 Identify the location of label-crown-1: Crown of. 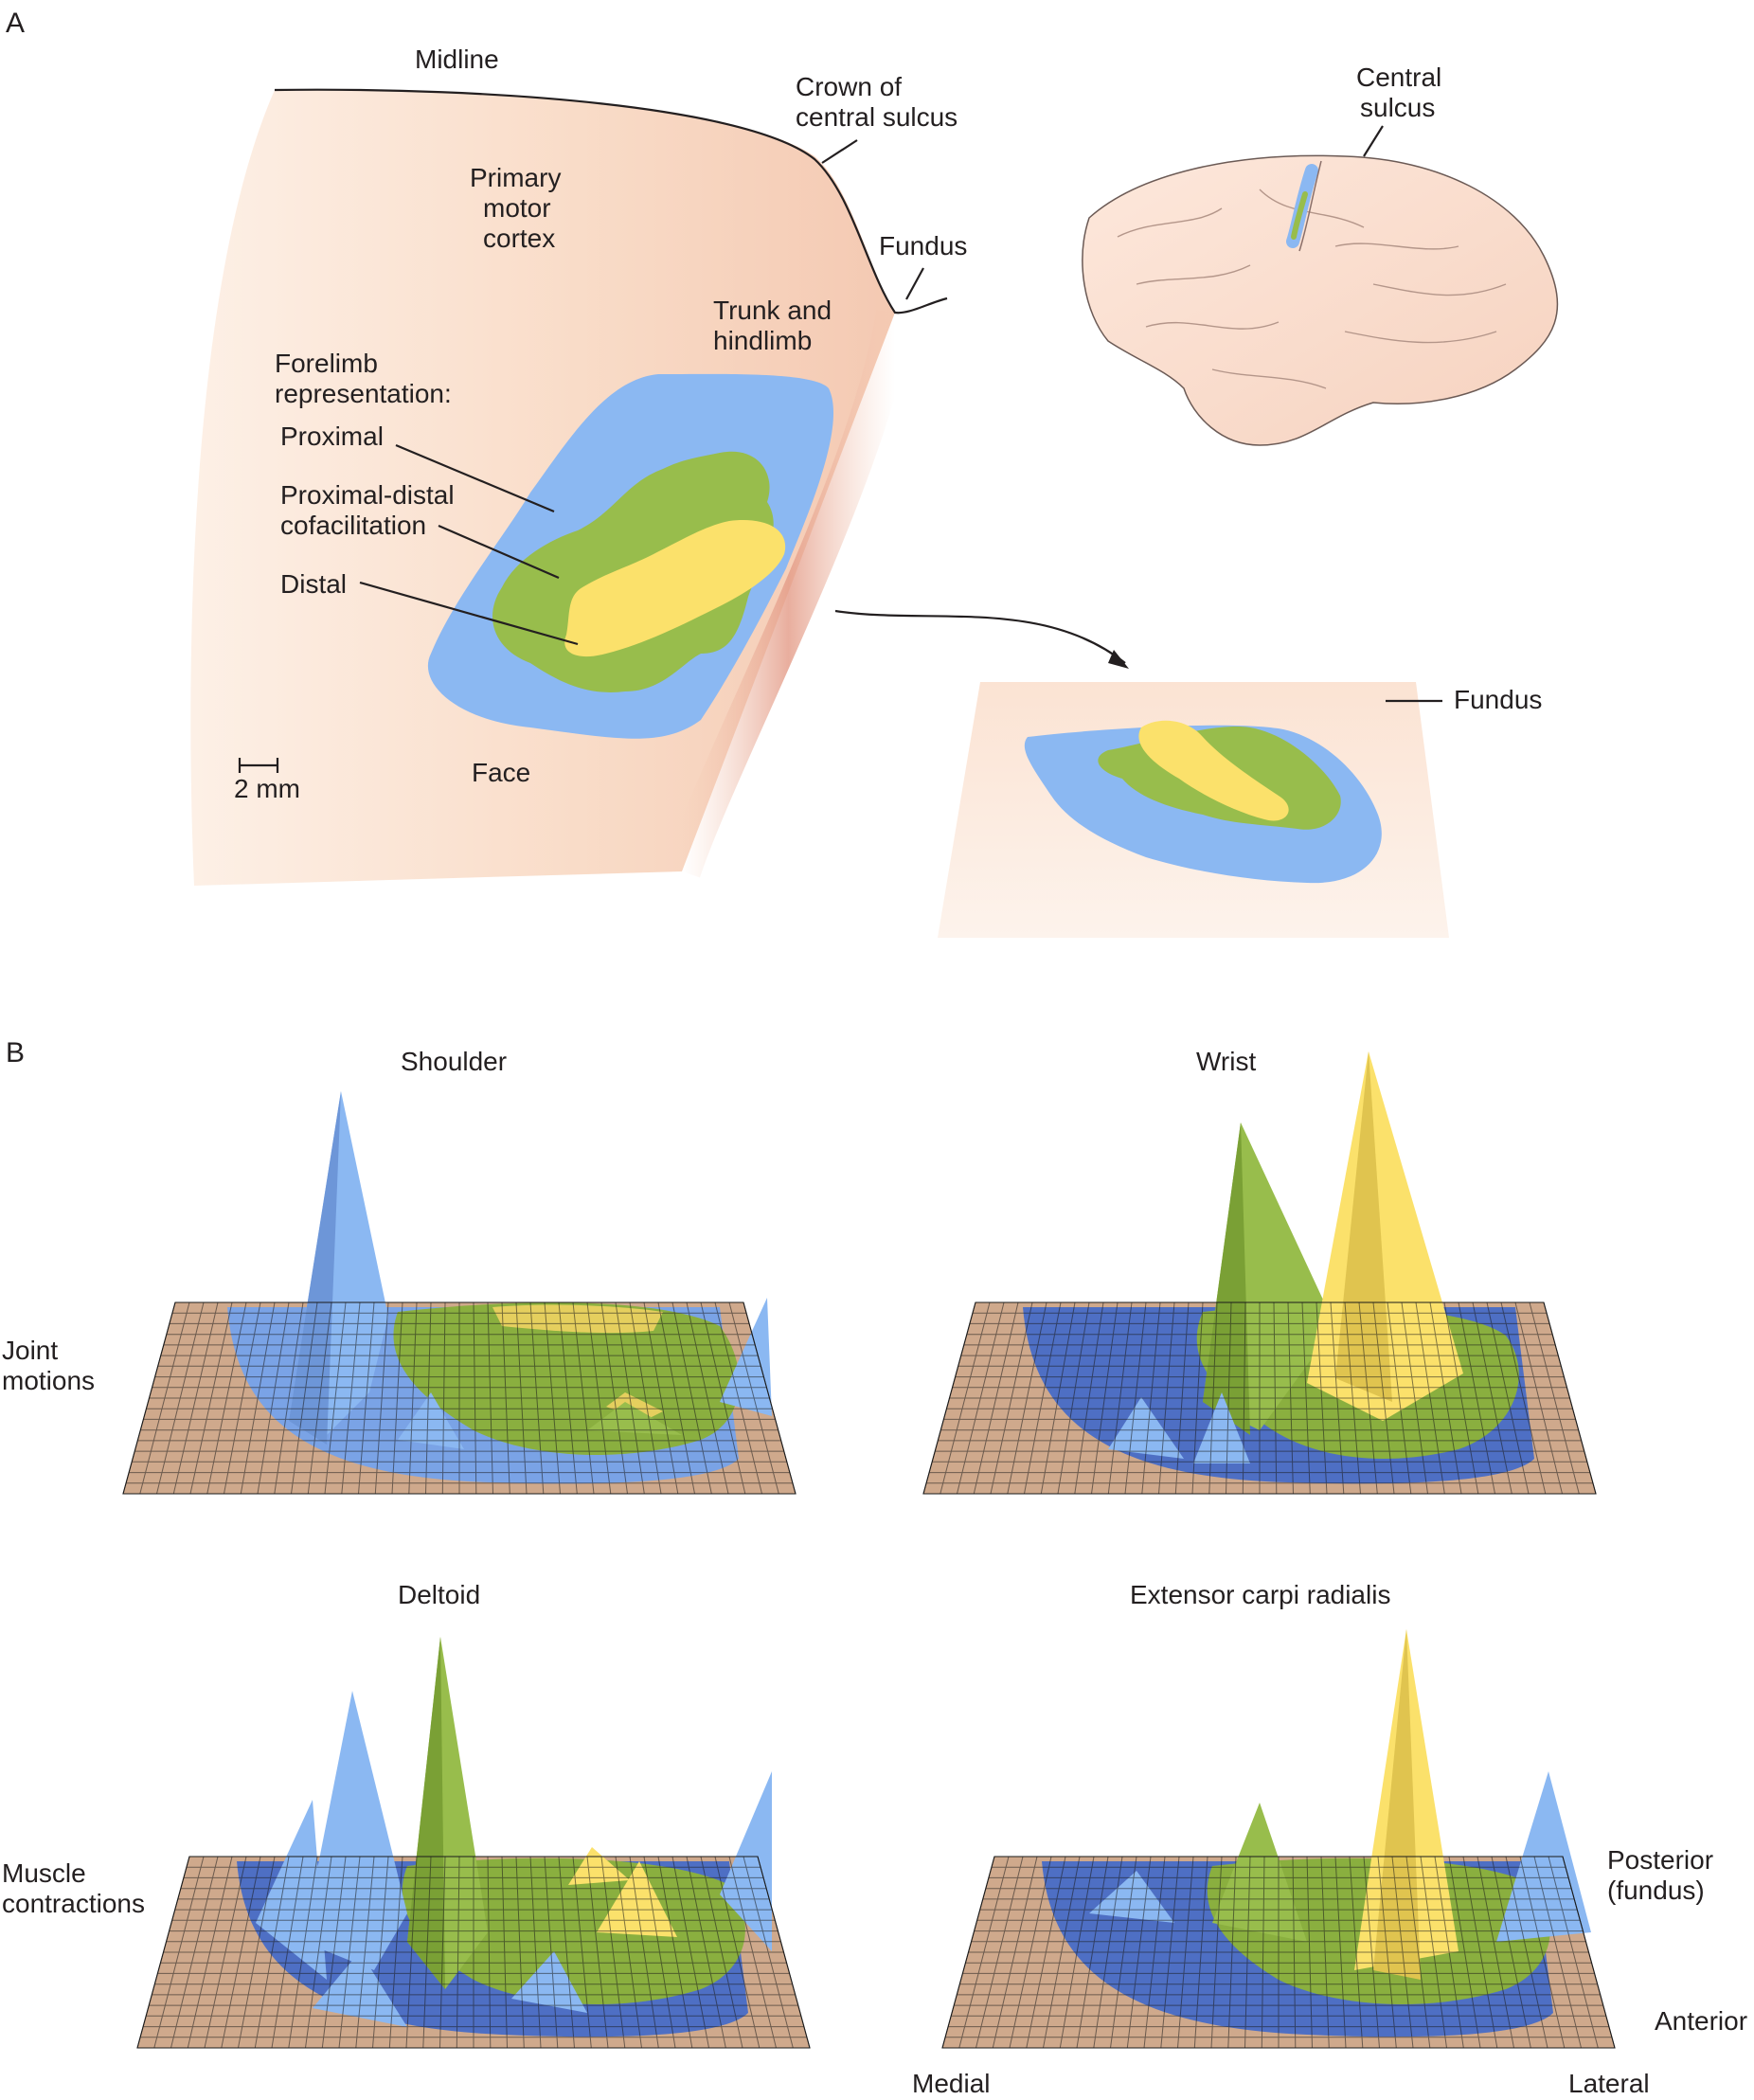
(849, 86).